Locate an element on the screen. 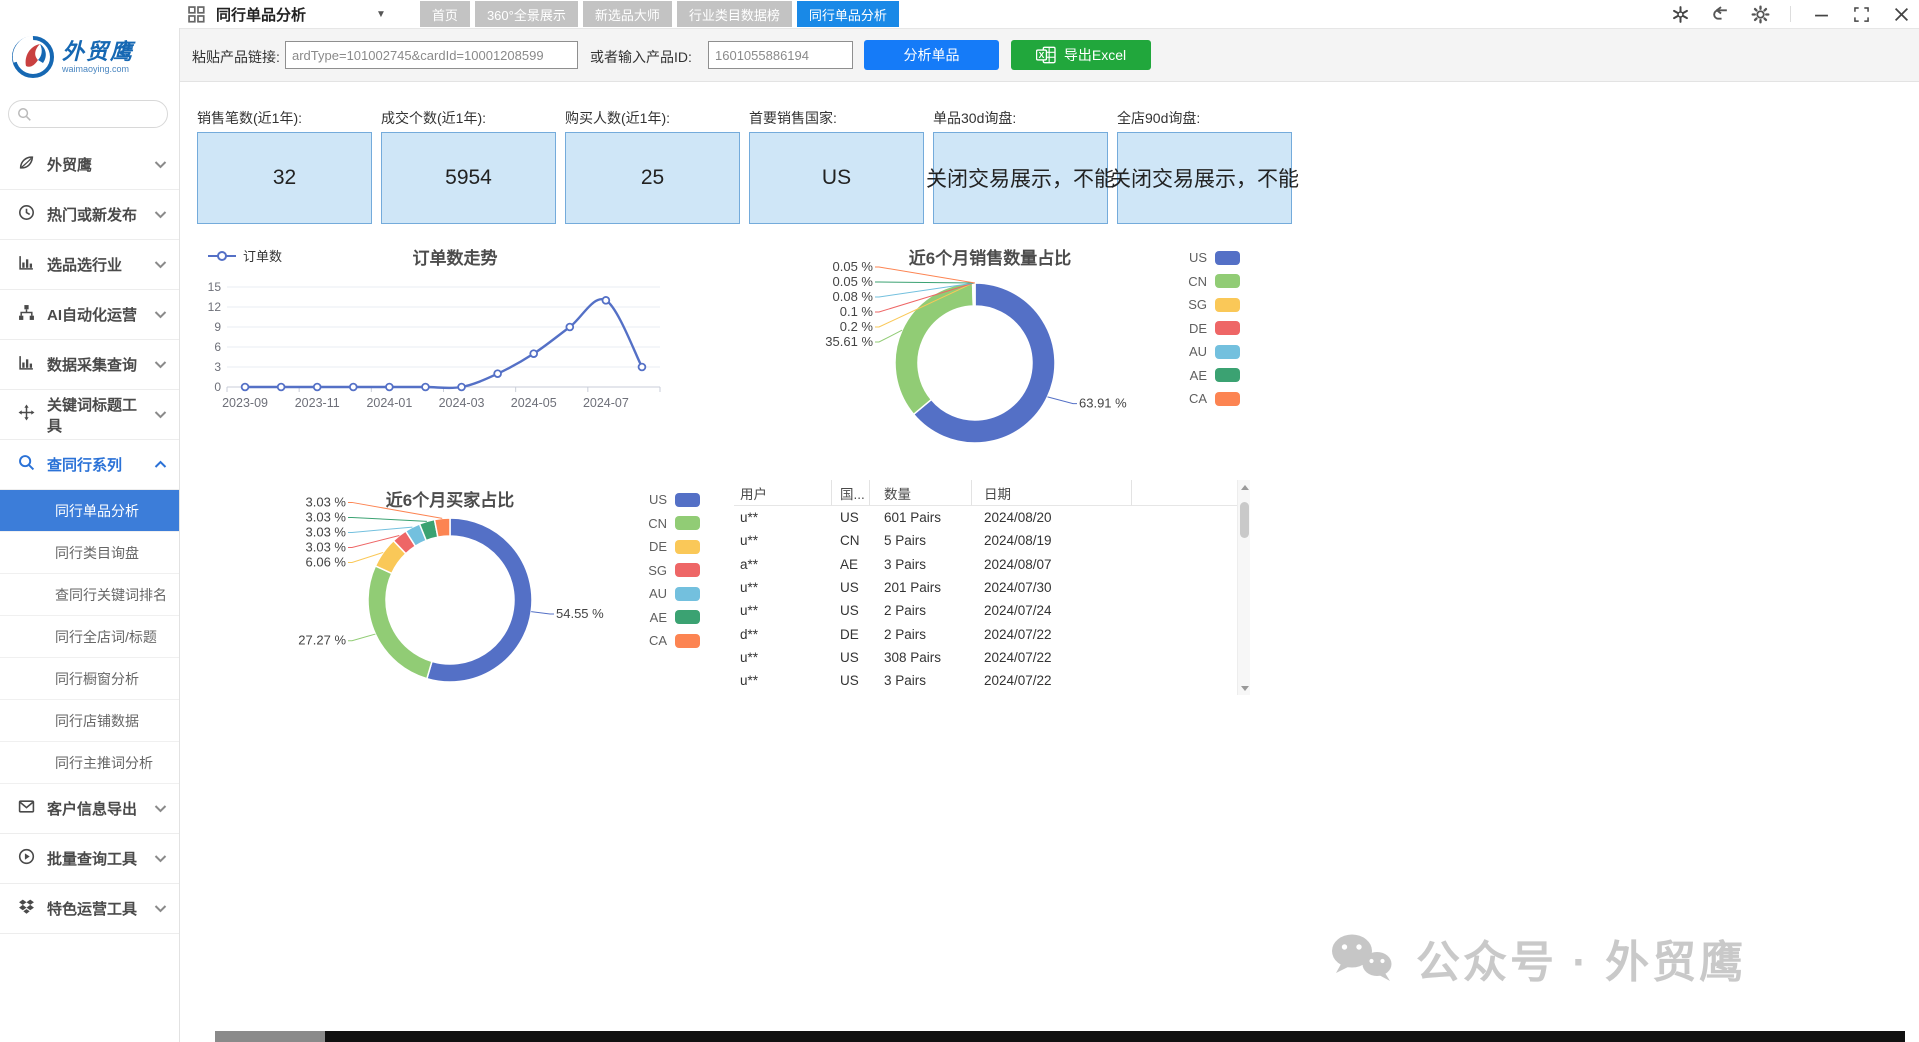  dropbox-icon is located at coordinates (26, 909).